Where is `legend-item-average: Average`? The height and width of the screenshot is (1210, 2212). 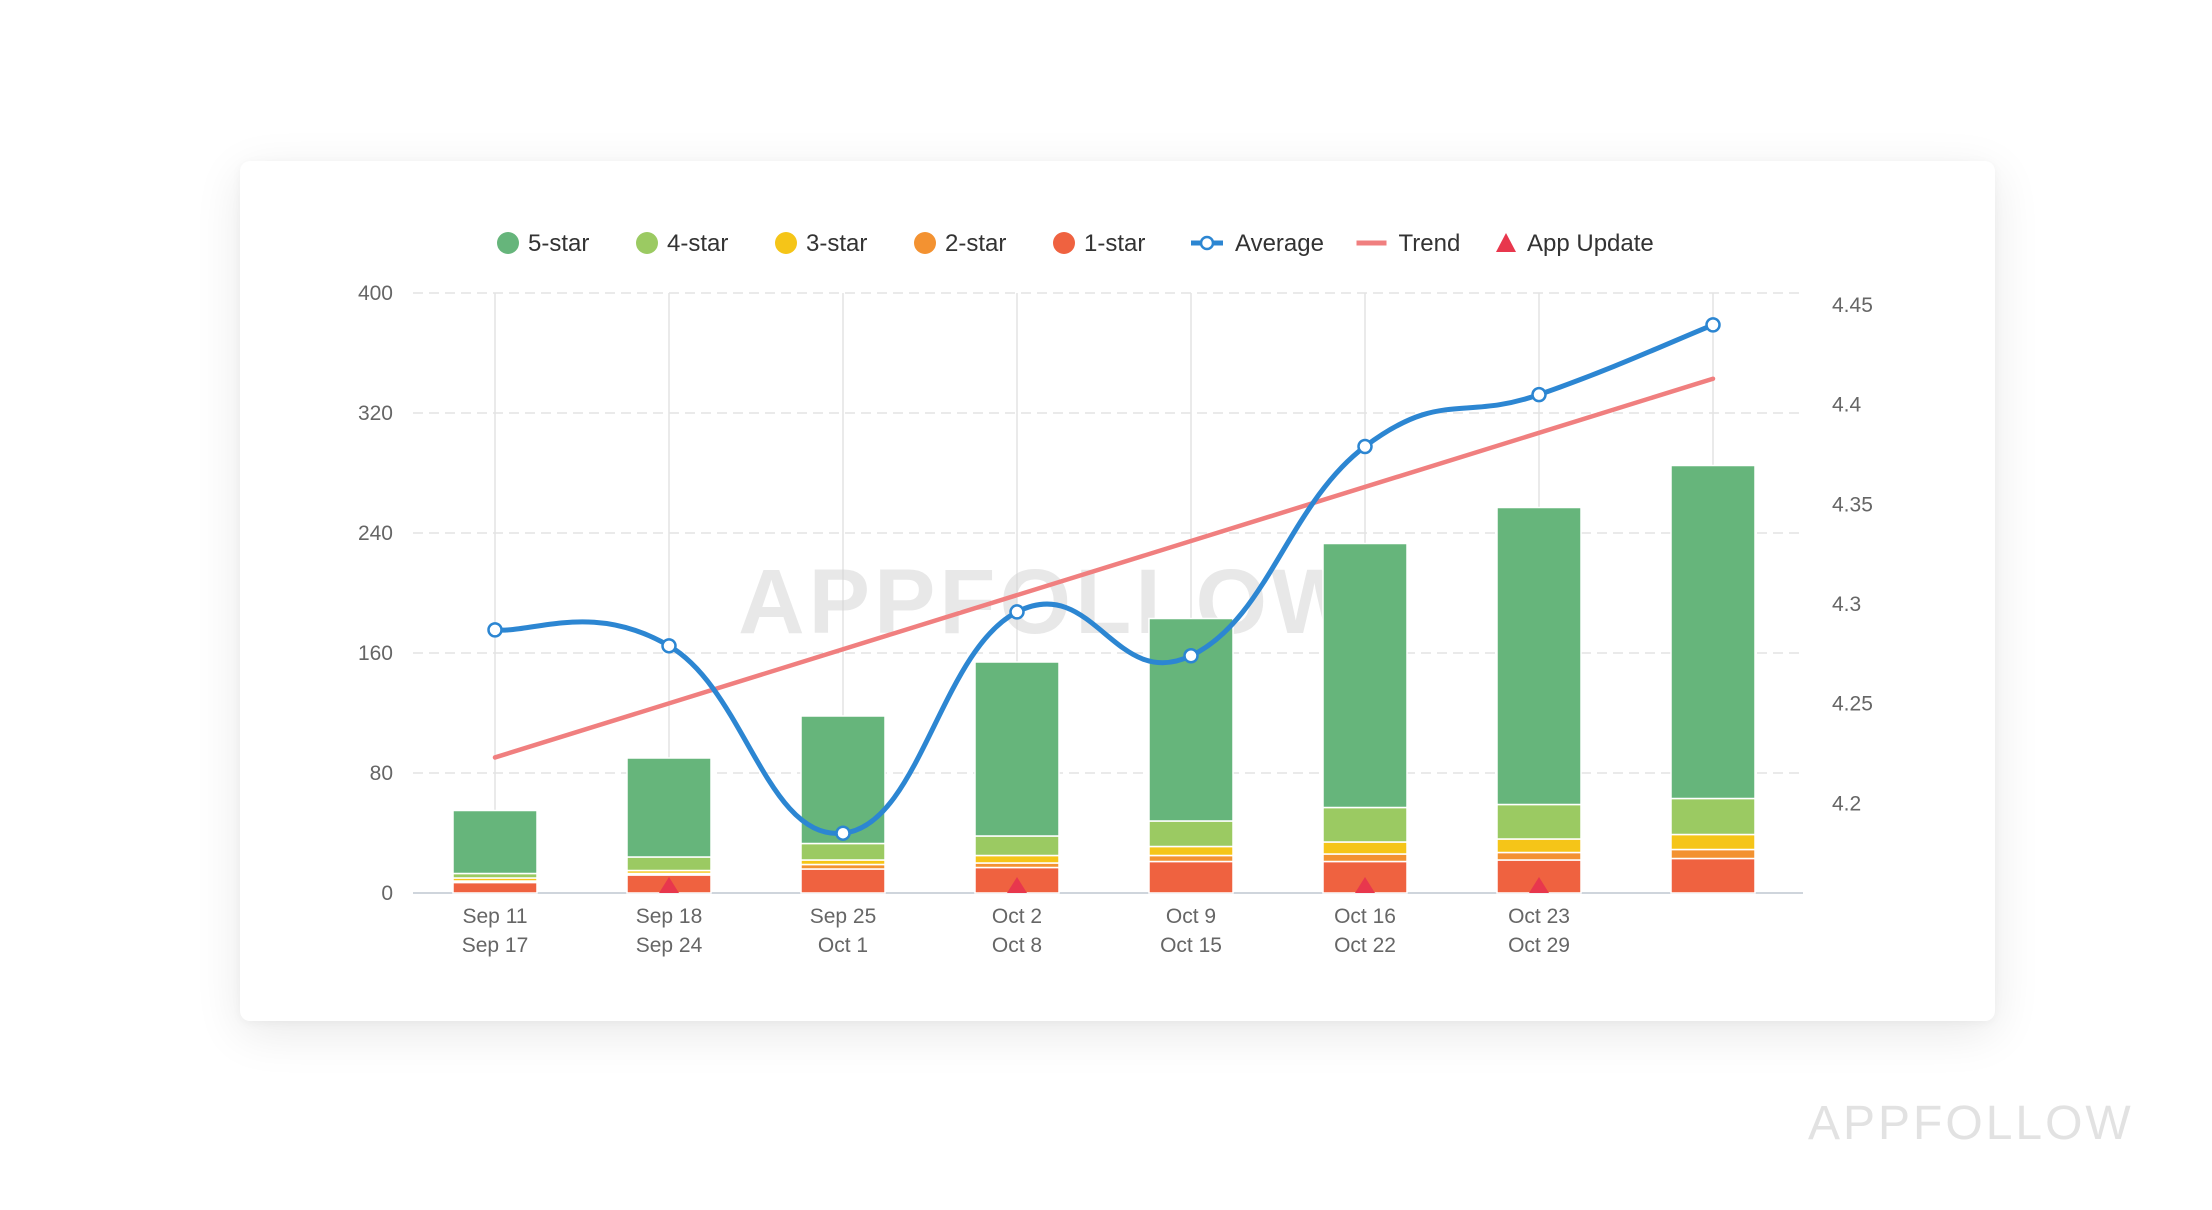
legend-item-average: Average is located at coordinates (1257, 243).